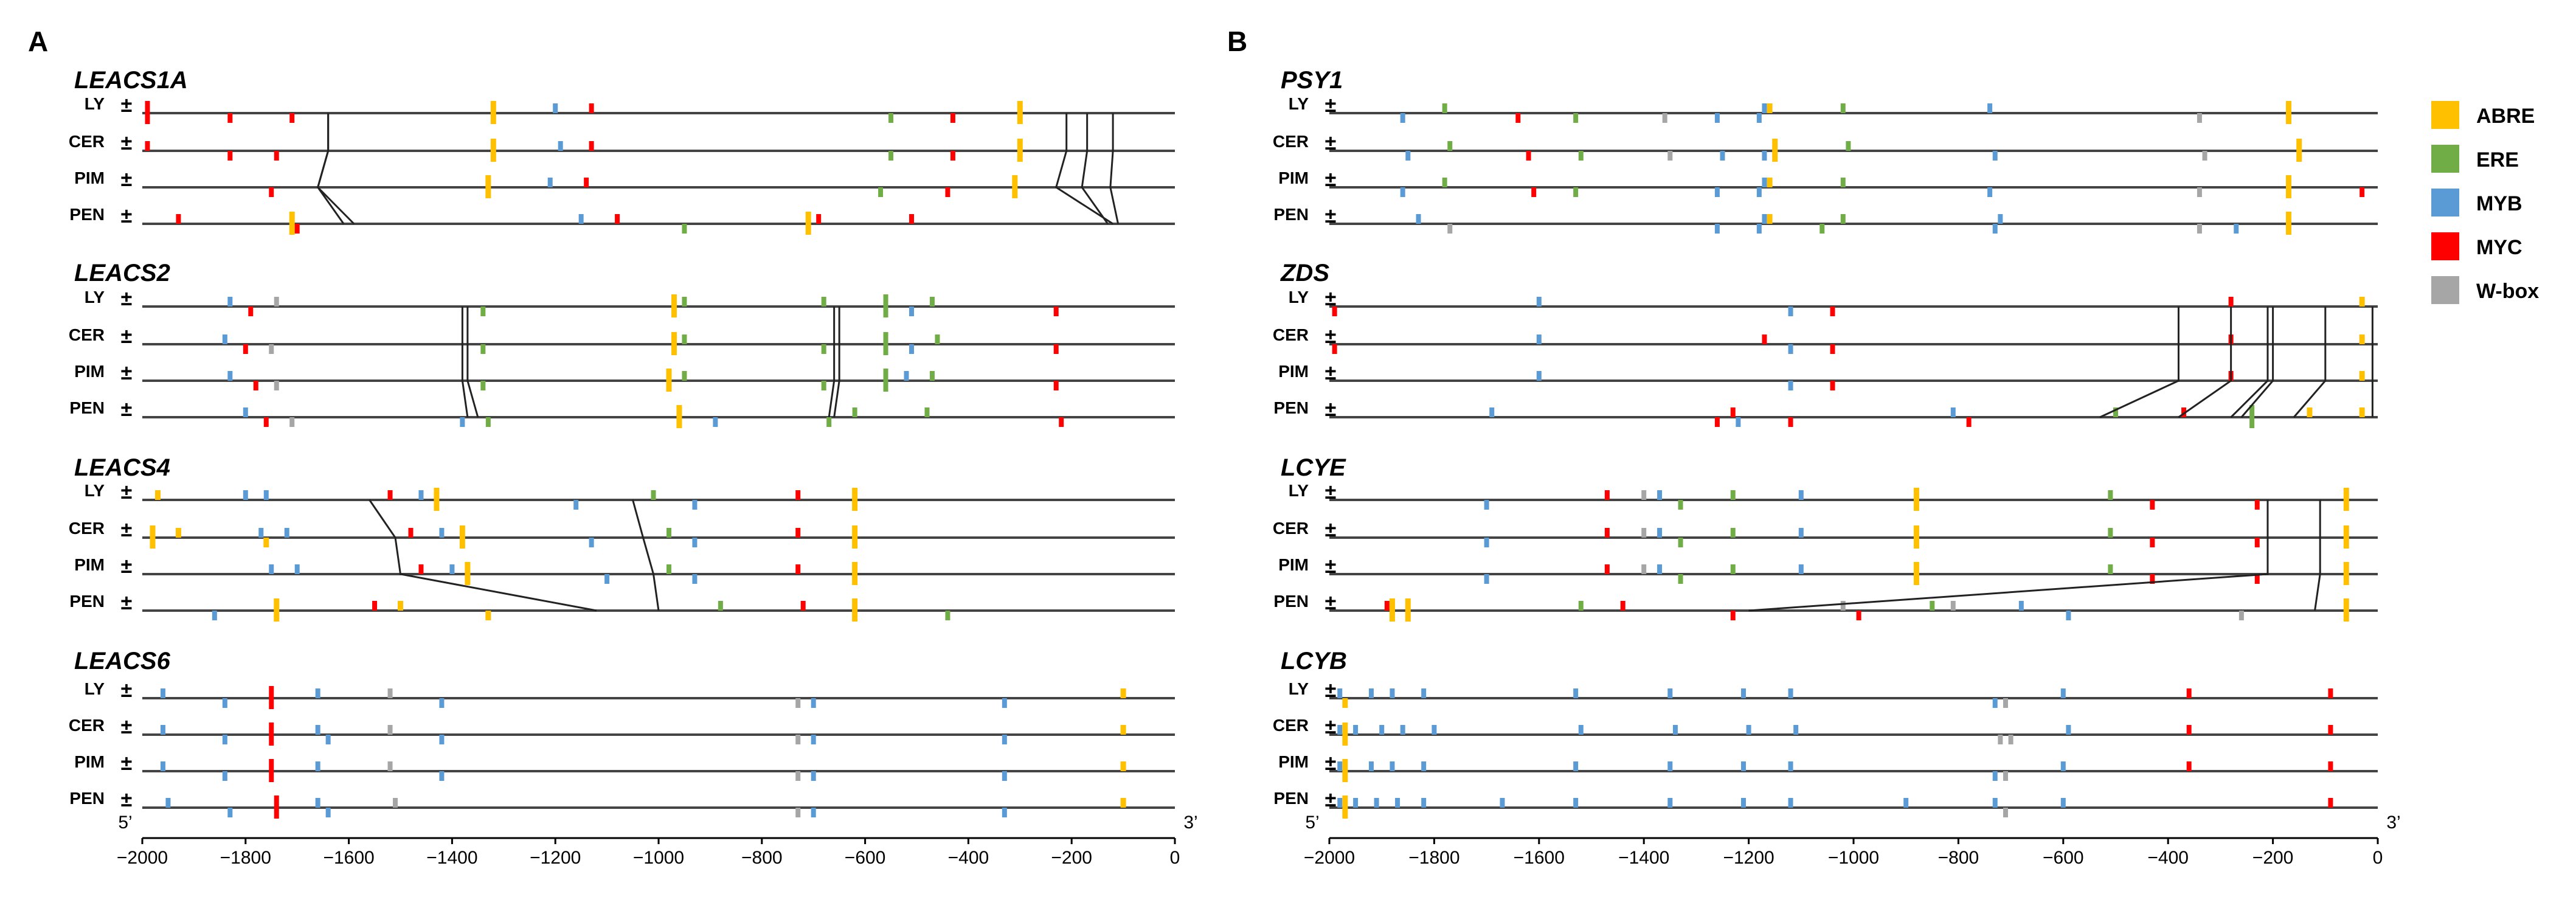 The width and height of the screenshot is (2576, 908). Describe the element at coordinates (2445, 115) in the screenshot. I see `legend-swatch` at that location.